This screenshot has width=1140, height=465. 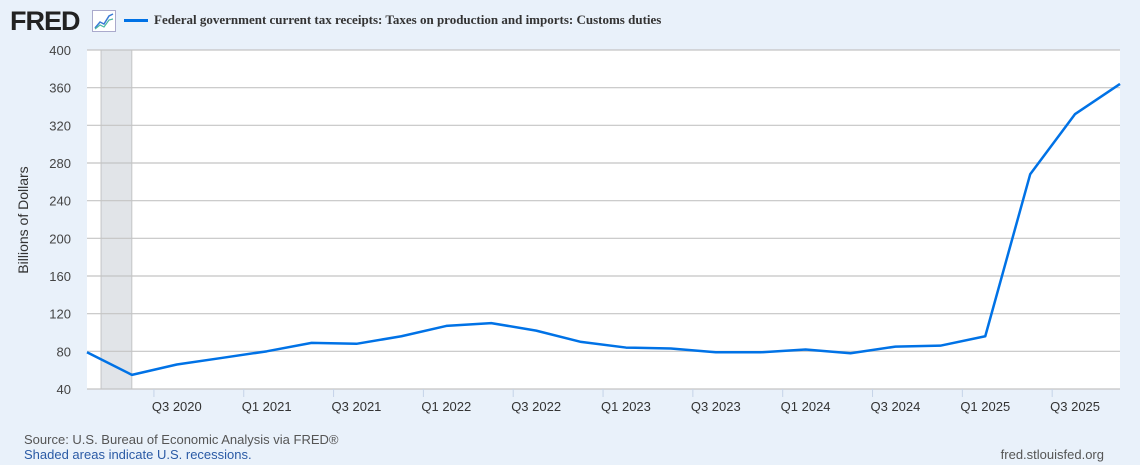 I want to click on y-tick-label: 400, so click(x=60, y=50).